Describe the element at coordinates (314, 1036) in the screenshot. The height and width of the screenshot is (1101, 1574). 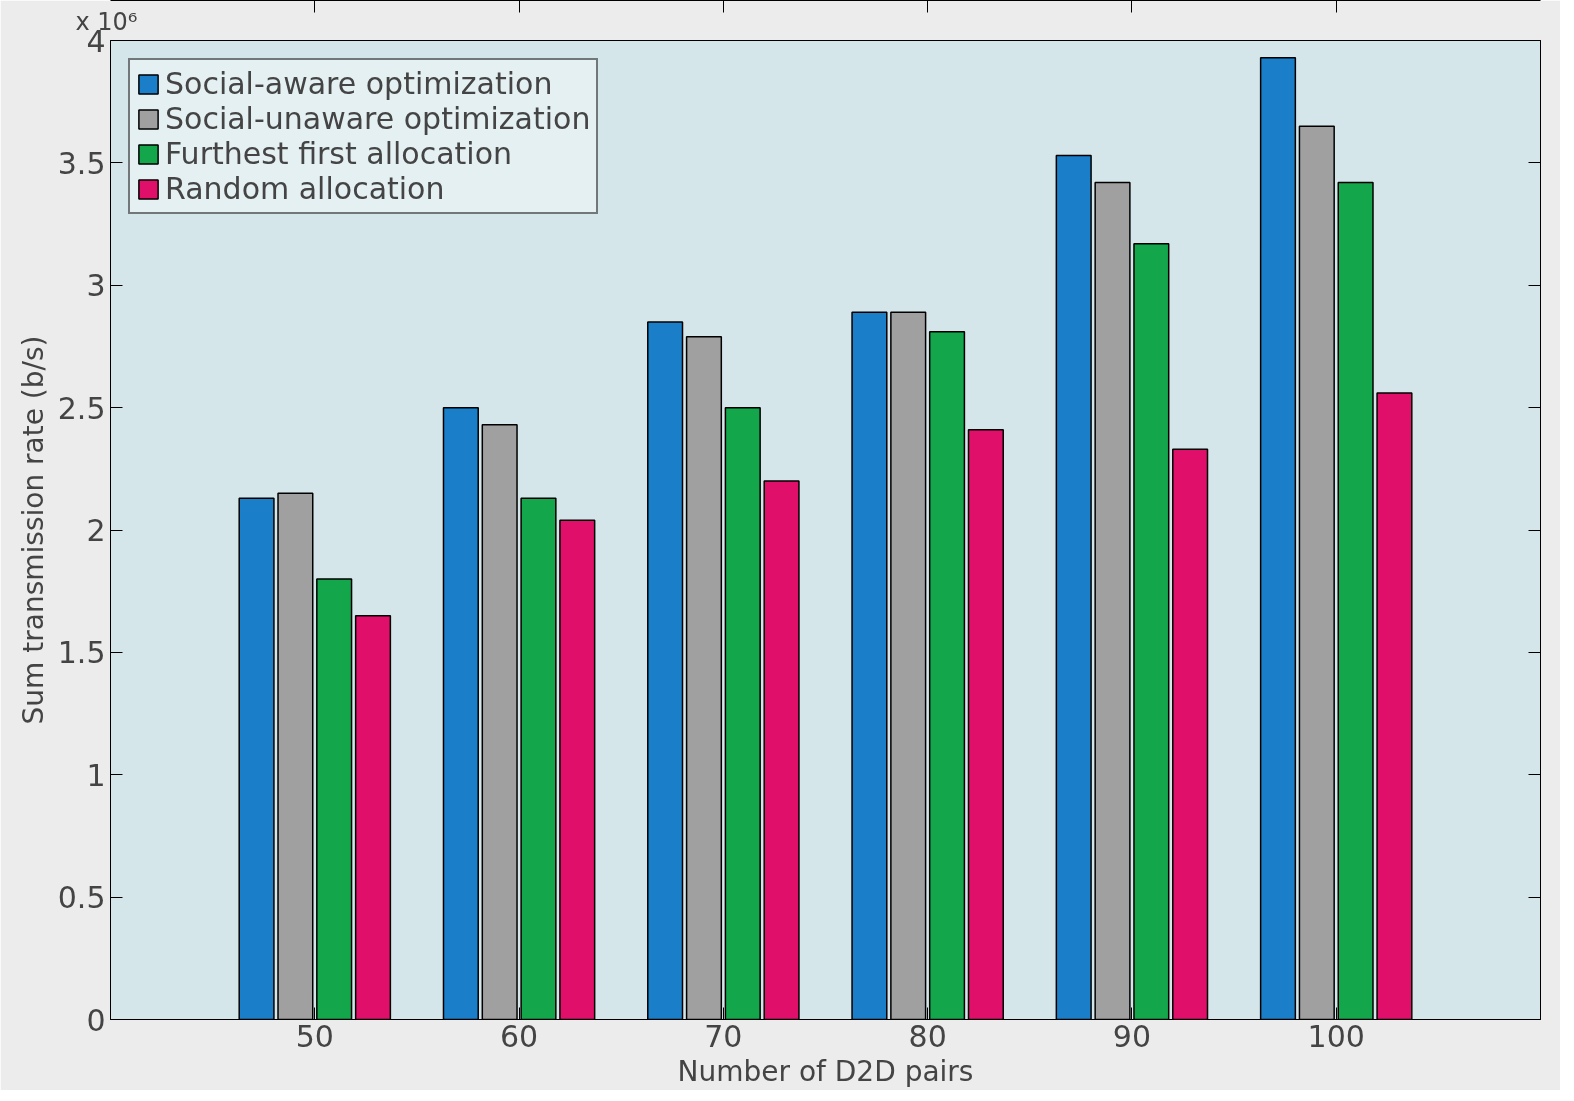
I see `x-tick-label: 50` at that location.